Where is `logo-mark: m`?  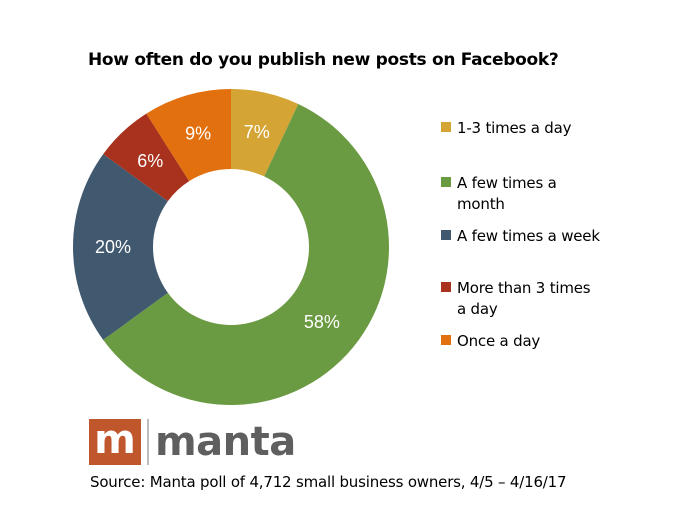 logo-mark: m is located at coordinates (115, 442).